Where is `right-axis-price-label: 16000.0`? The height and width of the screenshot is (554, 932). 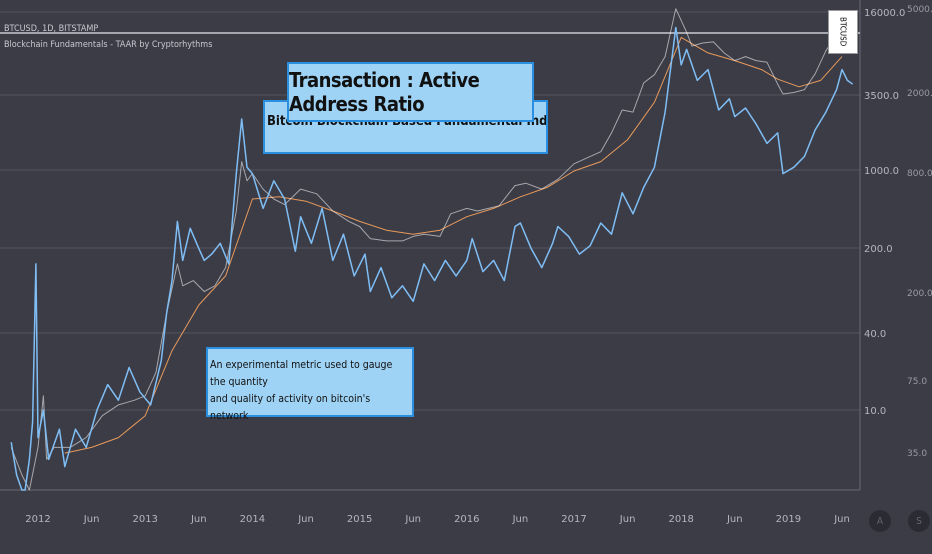
right-axis-price-label: 16000.0 is located at coordinates (884, 13).